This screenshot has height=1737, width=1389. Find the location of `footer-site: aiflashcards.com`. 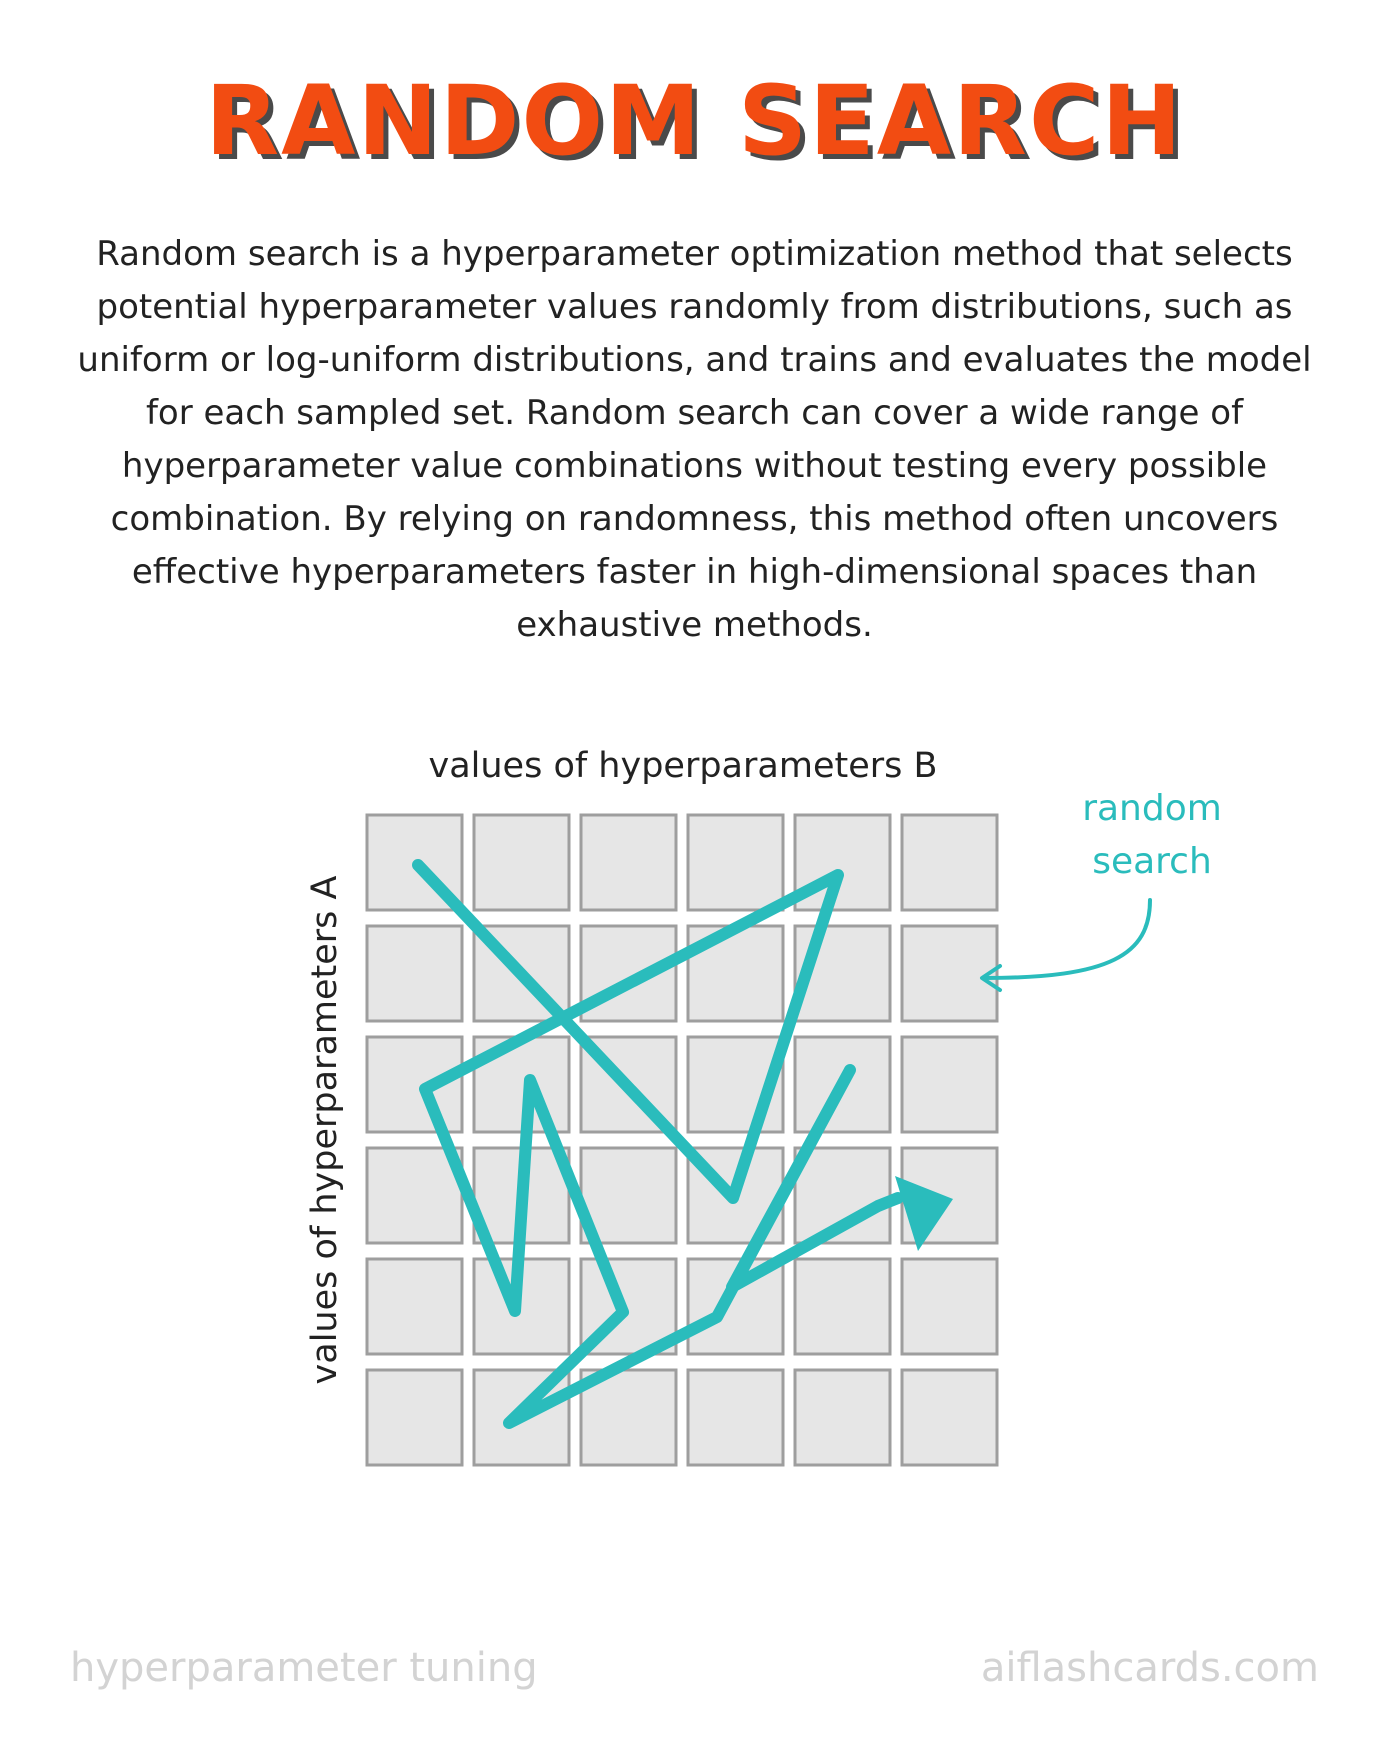

footer-site: aiflashcards.com is located at coordinates (1149, 1668).